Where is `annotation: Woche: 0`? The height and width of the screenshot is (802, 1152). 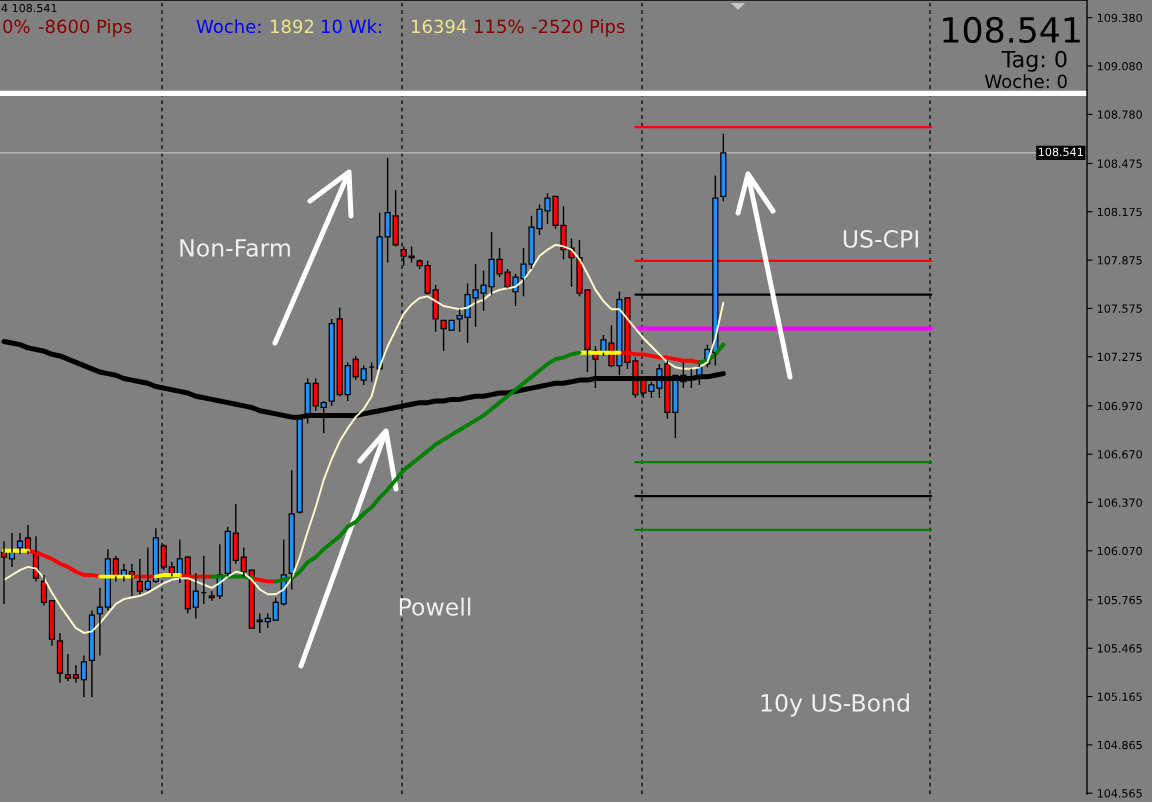 annotation: Woche: 0 is located at coordinates (1025, 81).